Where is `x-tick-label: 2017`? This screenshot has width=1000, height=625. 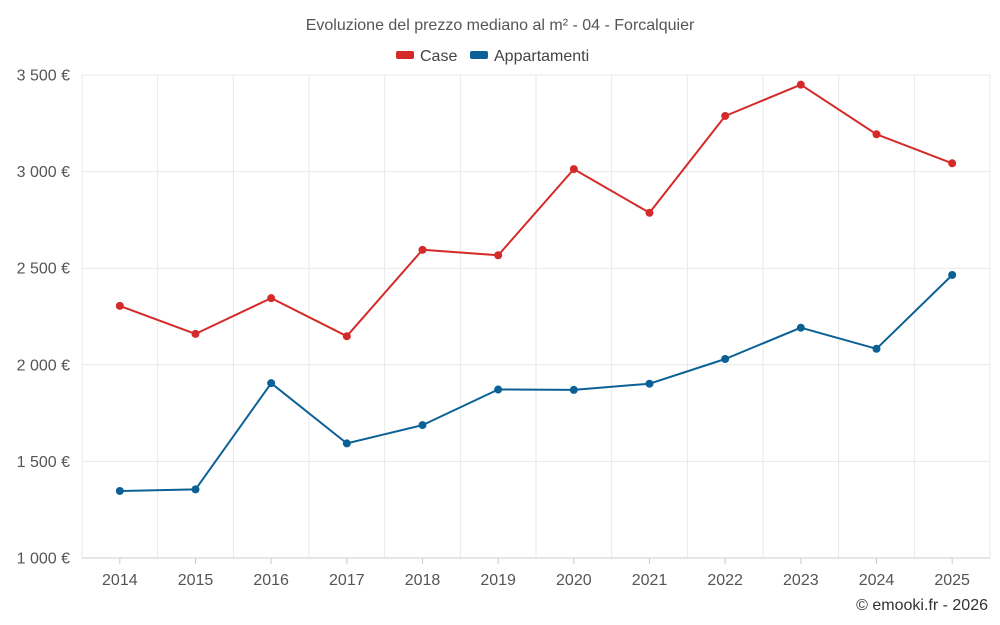 x-tick-label: 2017 is located at coordinates (347, 580).